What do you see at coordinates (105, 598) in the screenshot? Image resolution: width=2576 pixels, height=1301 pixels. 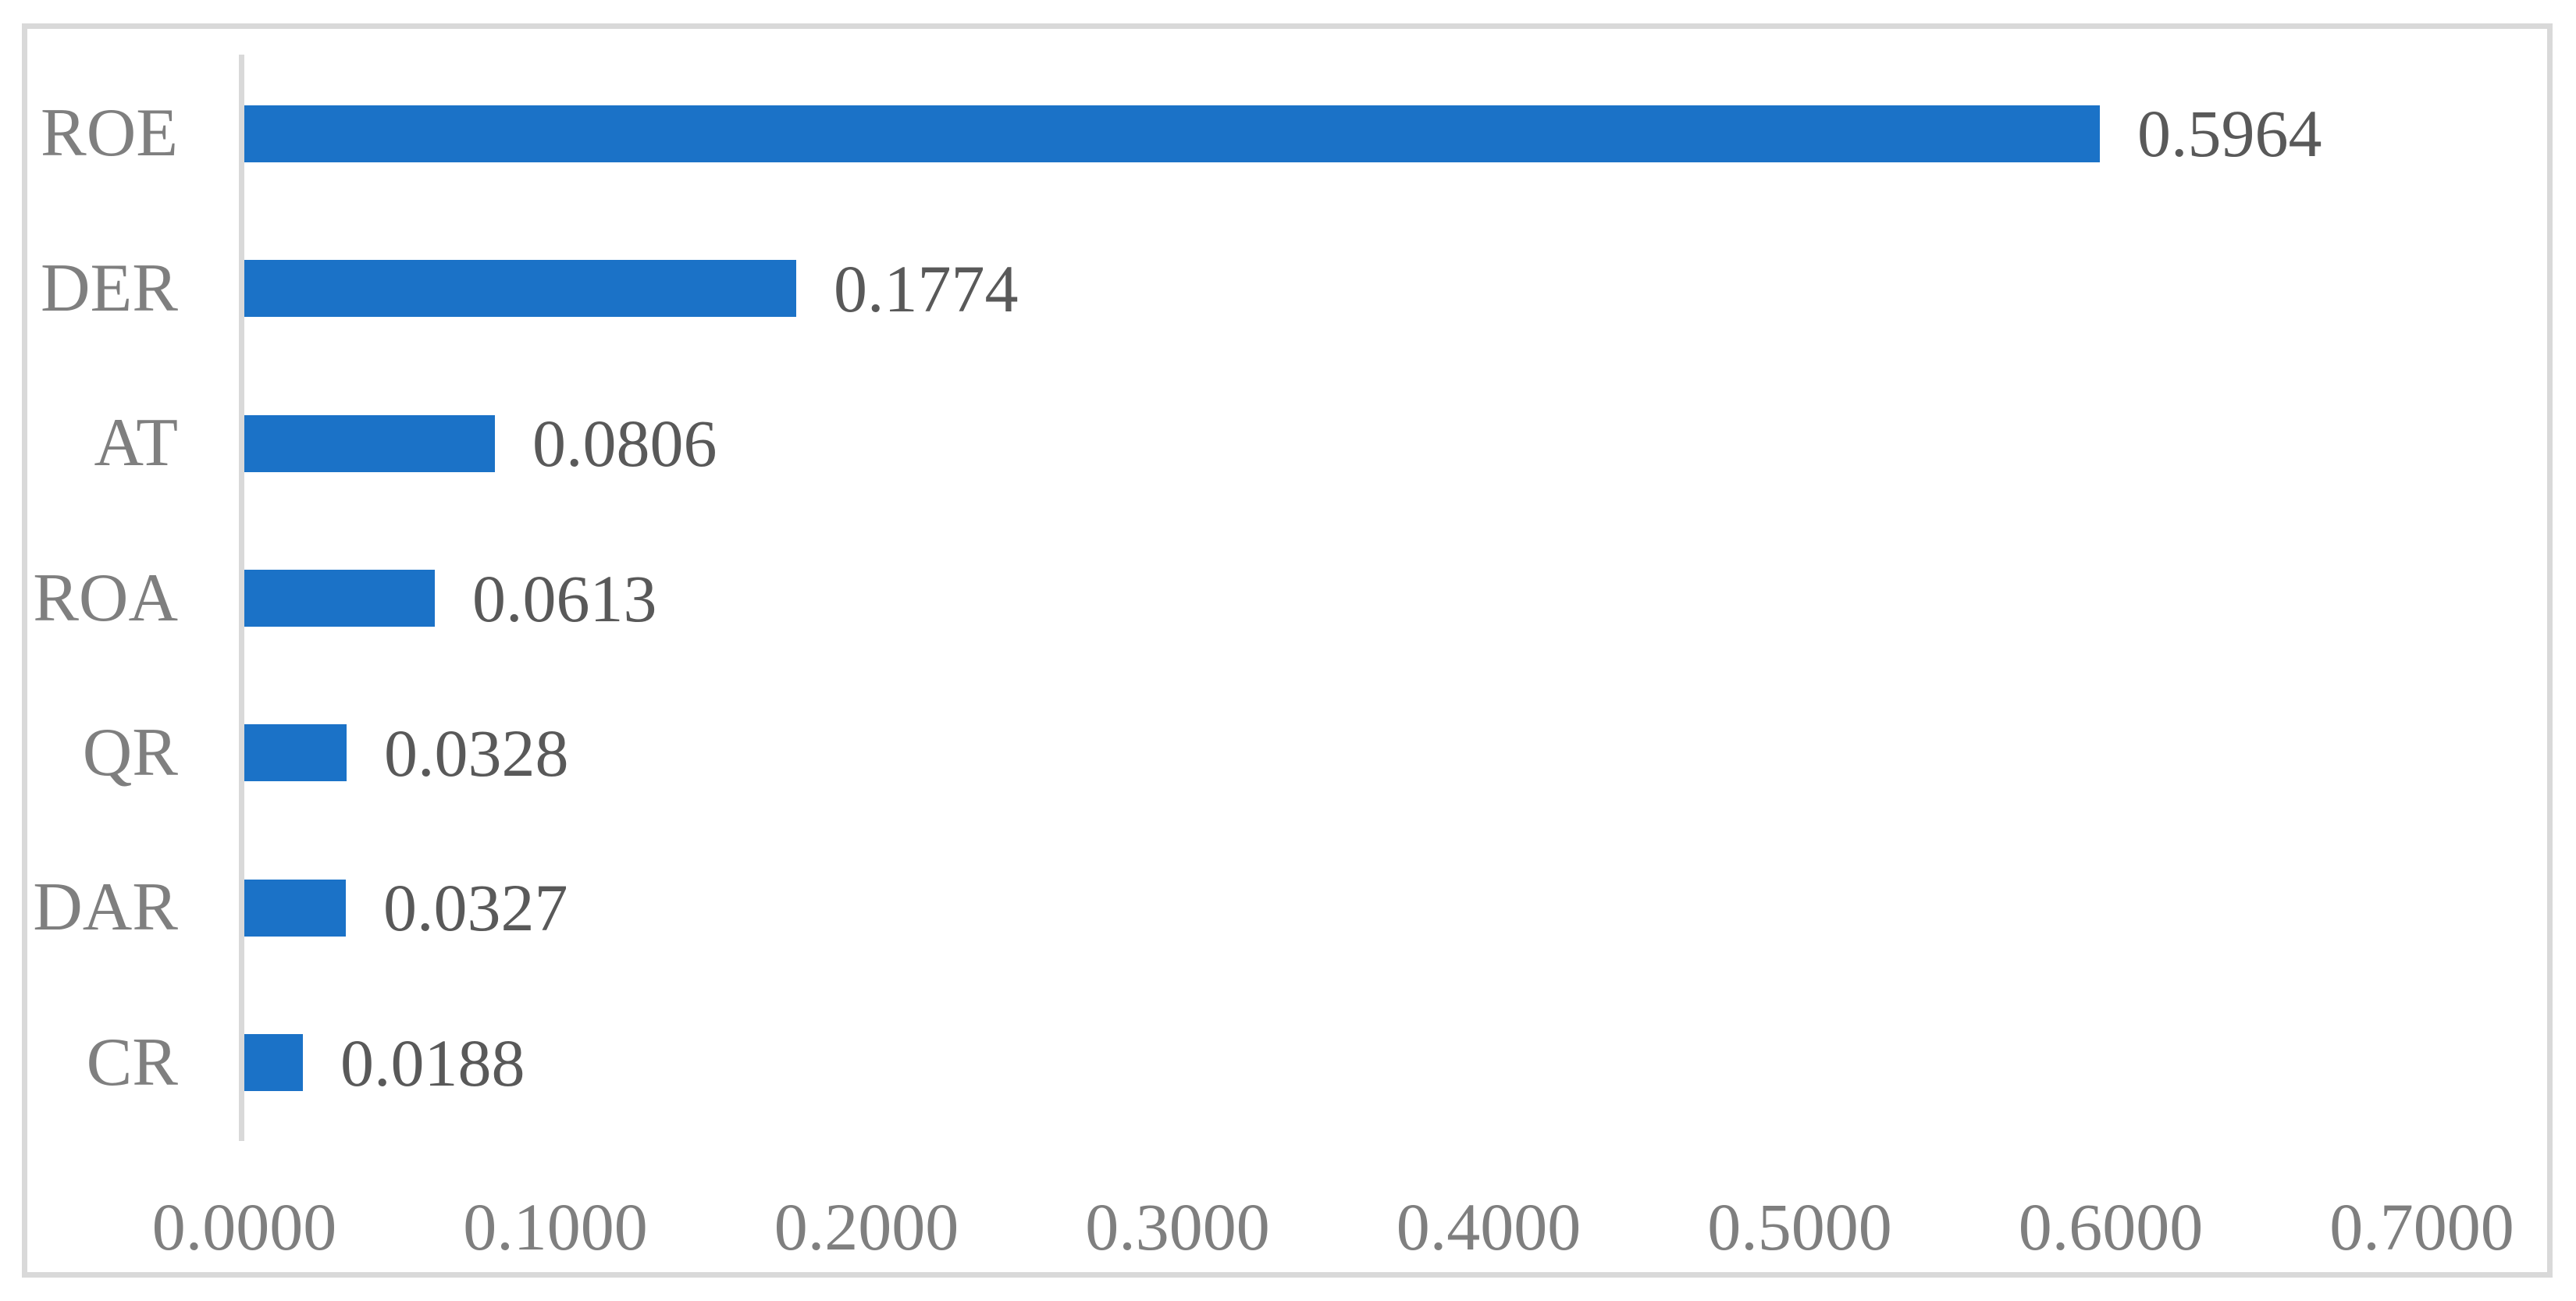 I see `category-label-roa: ROA` at bounding box center [105, 598].